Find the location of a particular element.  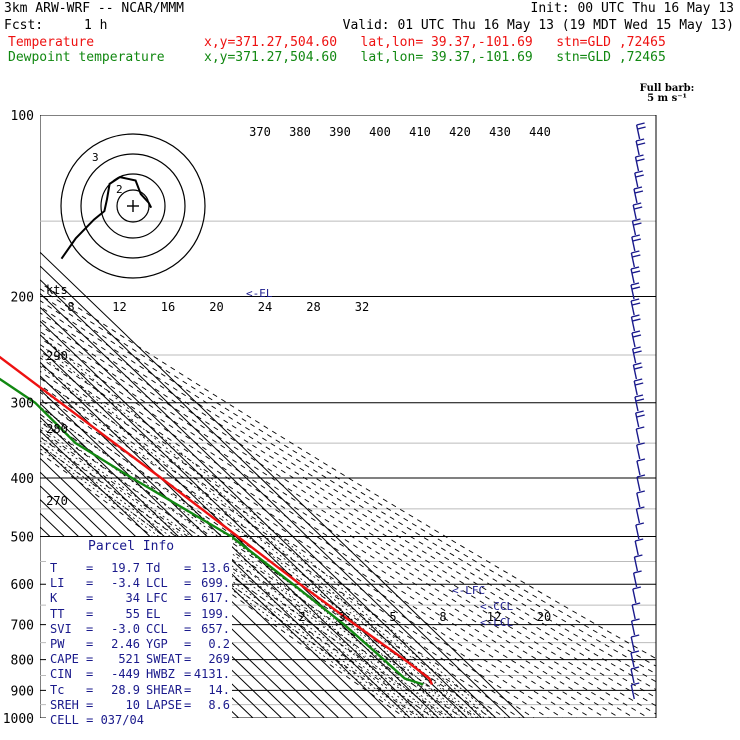

mixratio-tick-2: 2 is located at coordinates (301, 617).